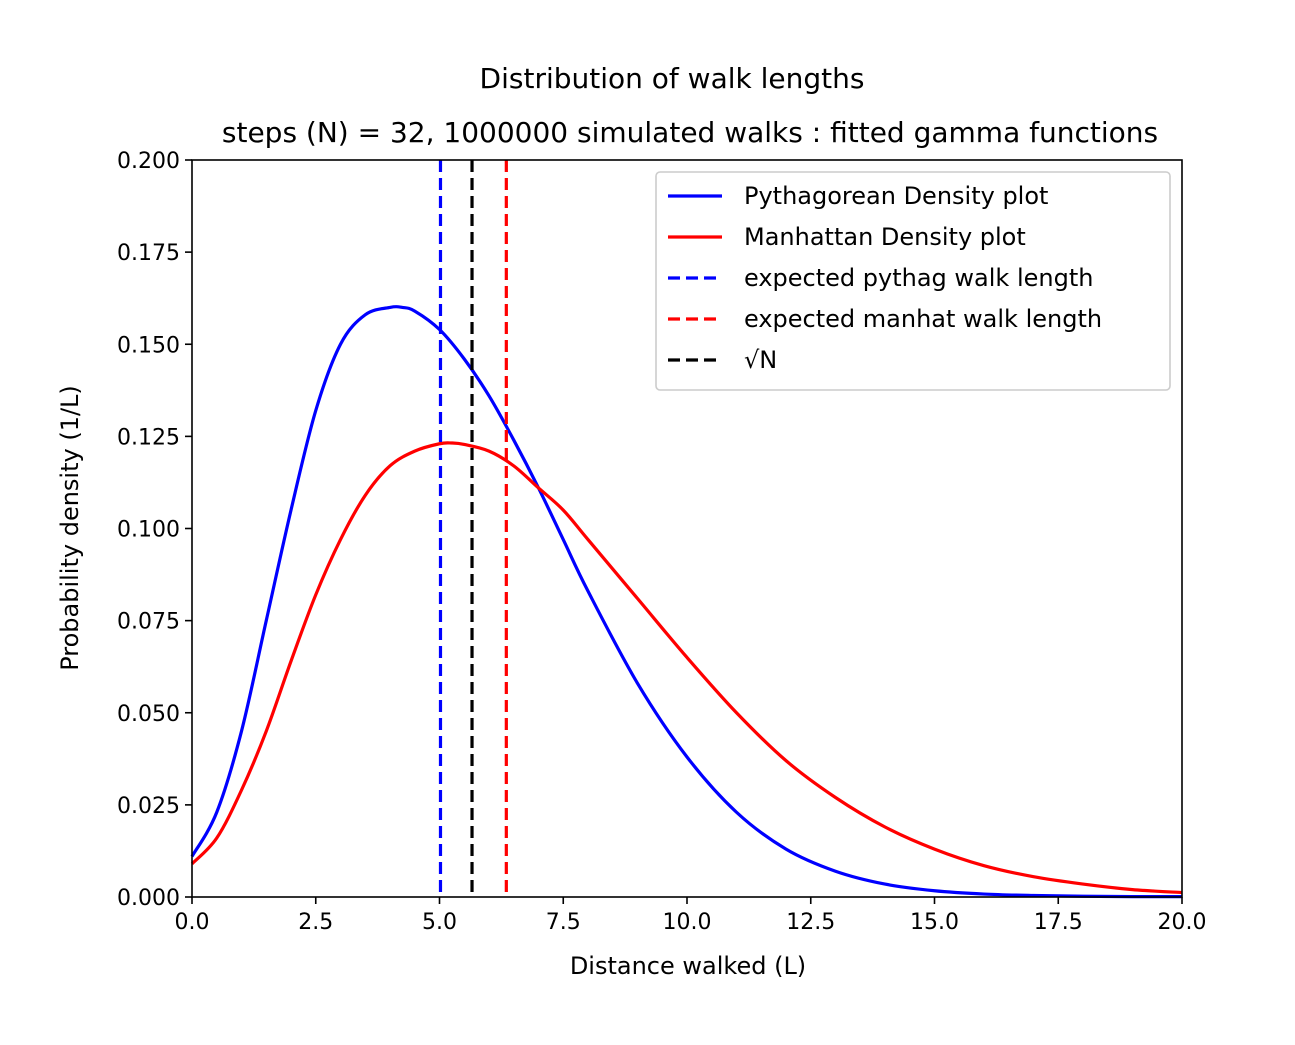  What do you see at coordinates (896, 196) in the screenshot?
I see `legend-label: Pythagorean Density plot` at bounding box center [896, 196].